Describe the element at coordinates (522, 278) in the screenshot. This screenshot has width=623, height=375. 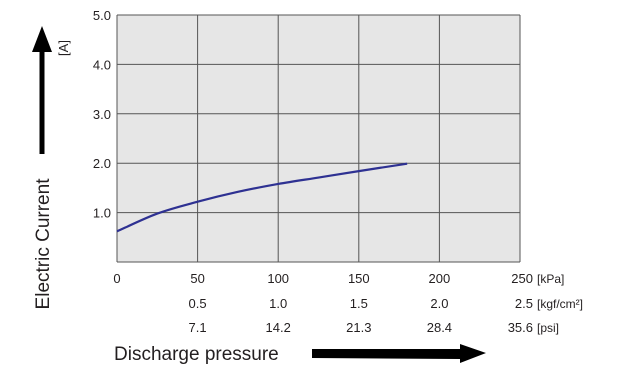
I see `x-tick-label: 250` at that location.